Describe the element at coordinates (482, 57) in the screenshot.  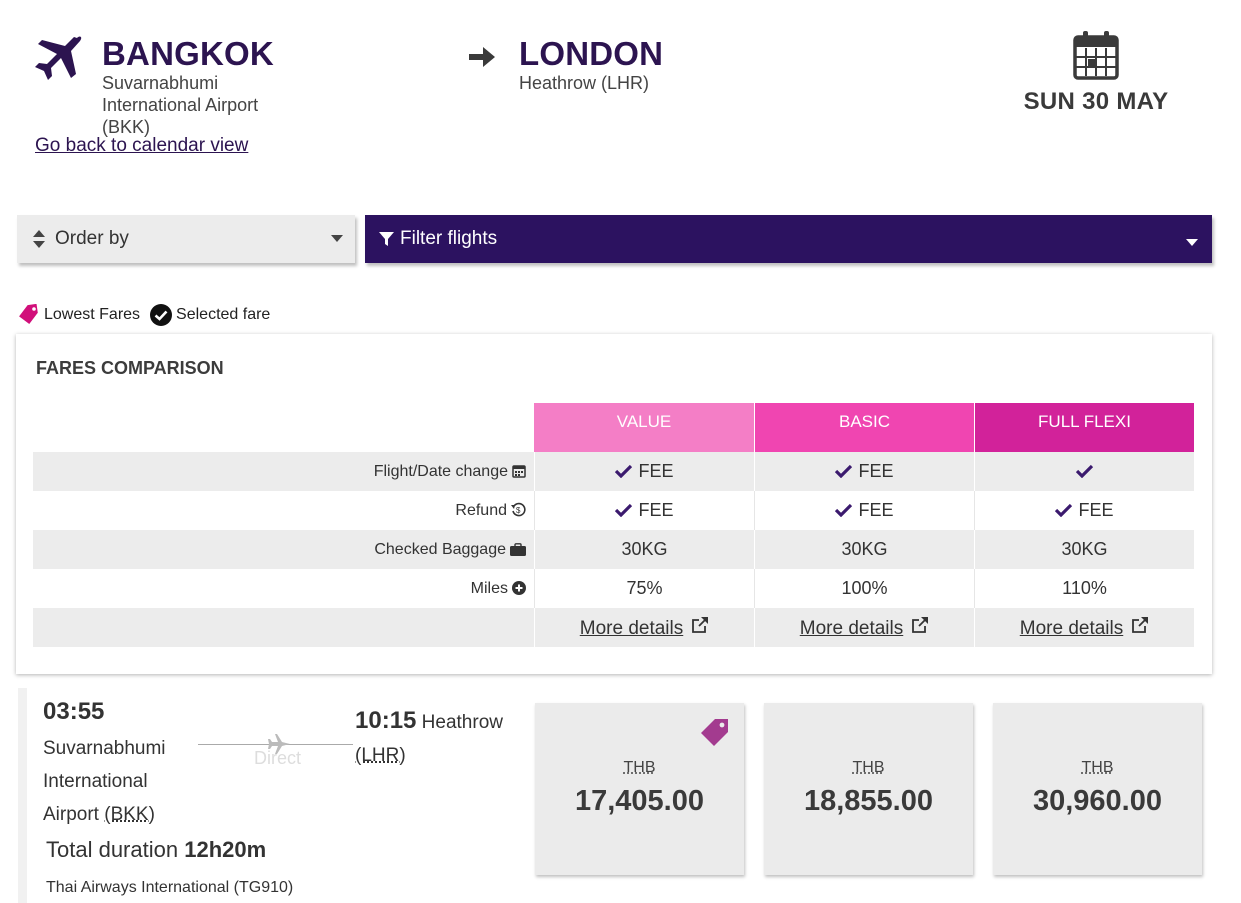
I see `arrow-right-icon` at that location.